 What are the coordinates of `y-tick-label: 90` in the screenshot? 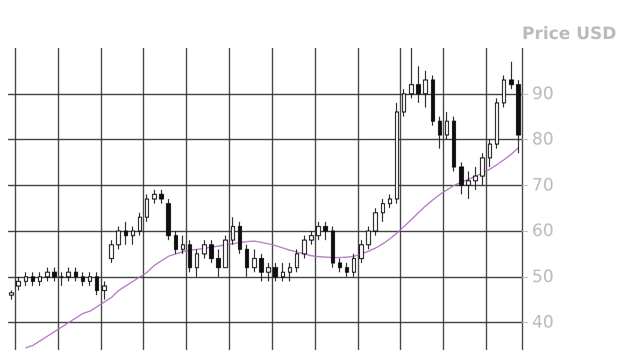 It's located at (543, 94).